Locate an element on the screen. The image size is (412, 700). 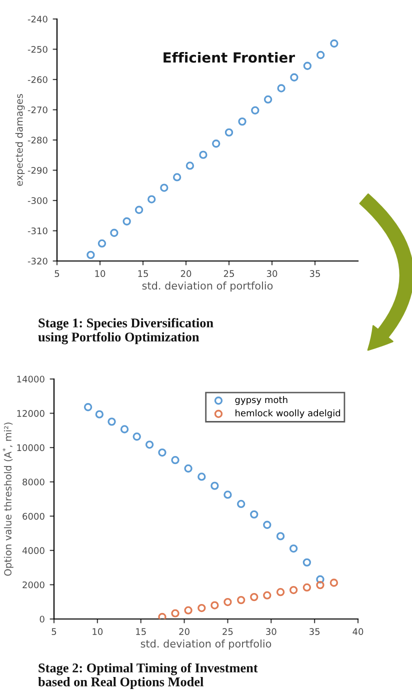
text: Efficient Frontier is located at coordinates (229, 57).